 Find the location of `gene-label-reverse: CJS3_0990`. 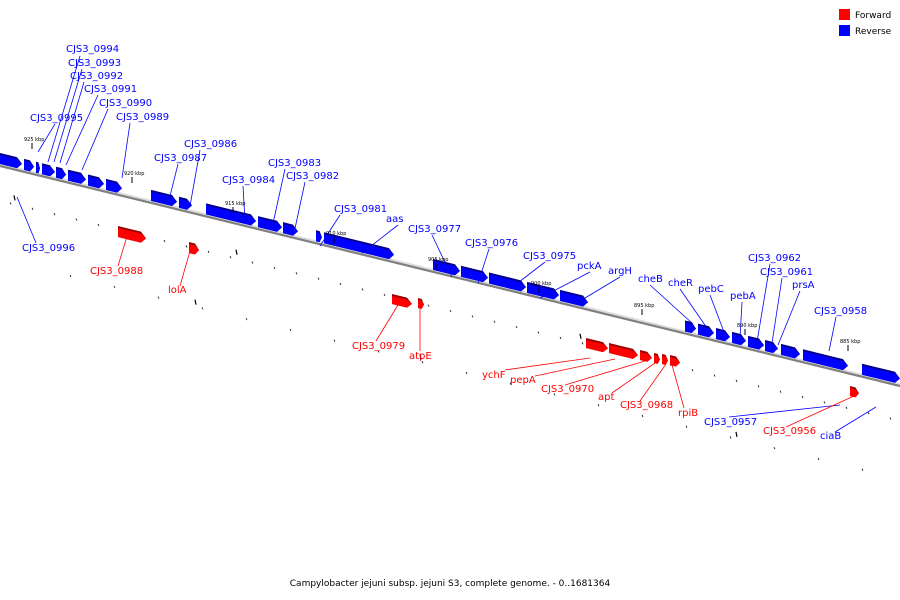

gene-label-reverse: CJS3_0990 is located at coordinates (125, 103).